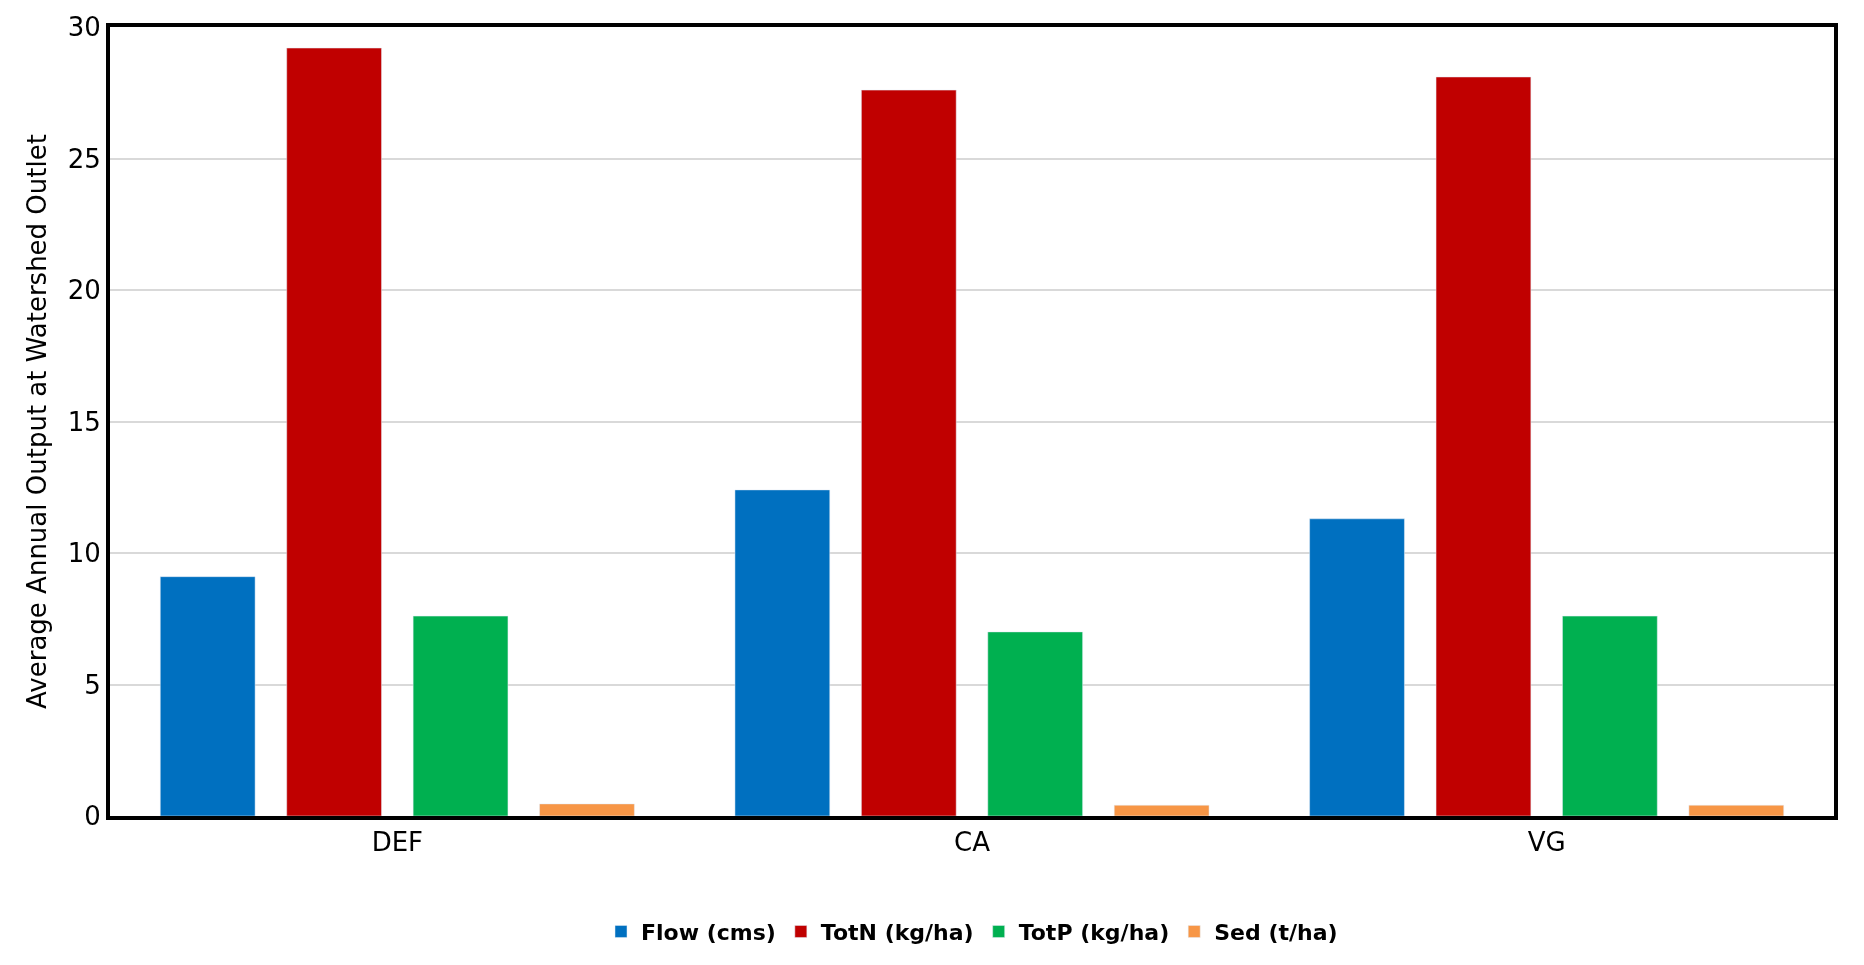  Describe the element at coordinates (1546, 842) in the screenshot. I see `x-tick-label: VG` at that location.